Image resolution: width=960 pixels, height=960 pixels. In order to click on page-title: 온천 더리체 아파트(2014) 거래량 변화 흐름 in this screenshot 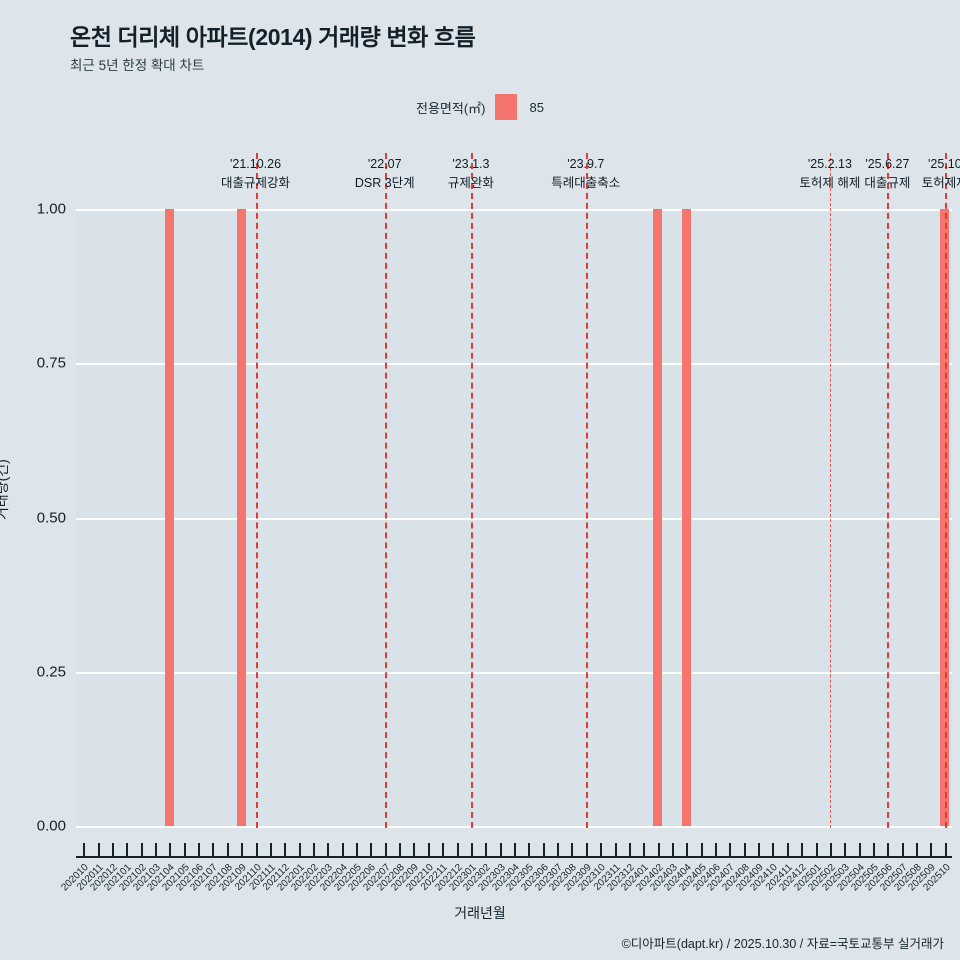, I will do `click(273, 37)`.